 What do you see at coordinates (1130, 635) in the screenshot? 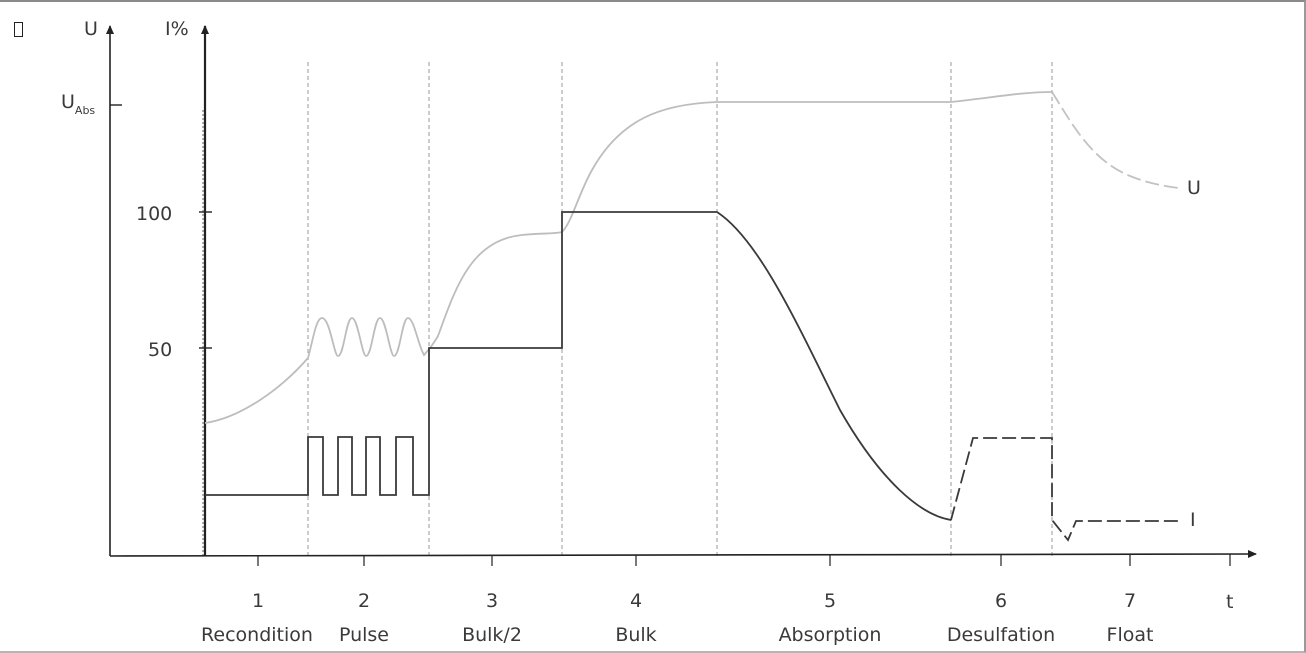
I see `stage-name-float: Float` at bounding box center [1130, 635].